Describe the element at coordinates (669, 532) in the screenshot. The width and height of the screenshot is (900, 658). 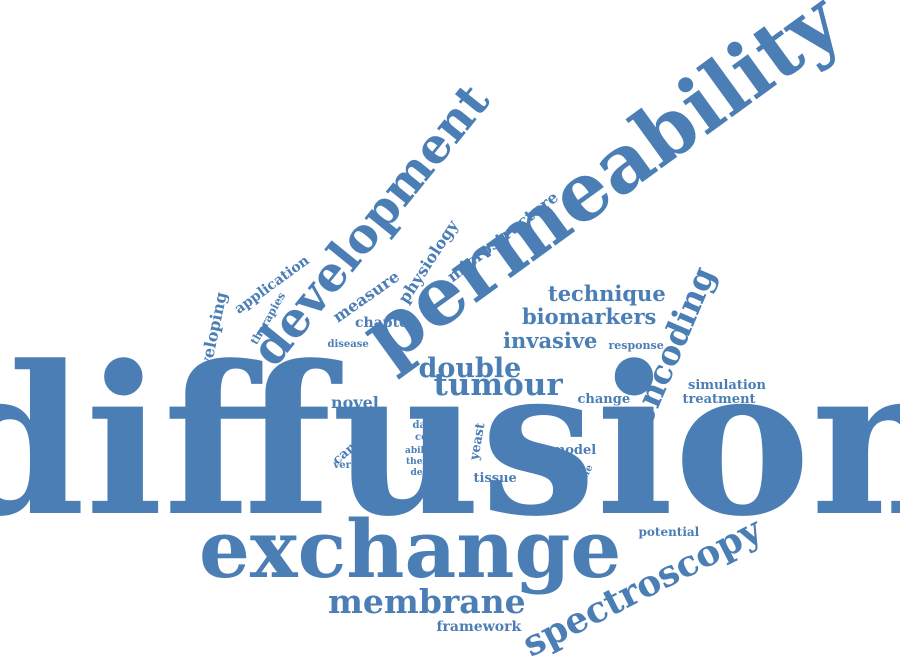
I see `word-potential: potential` at that location.